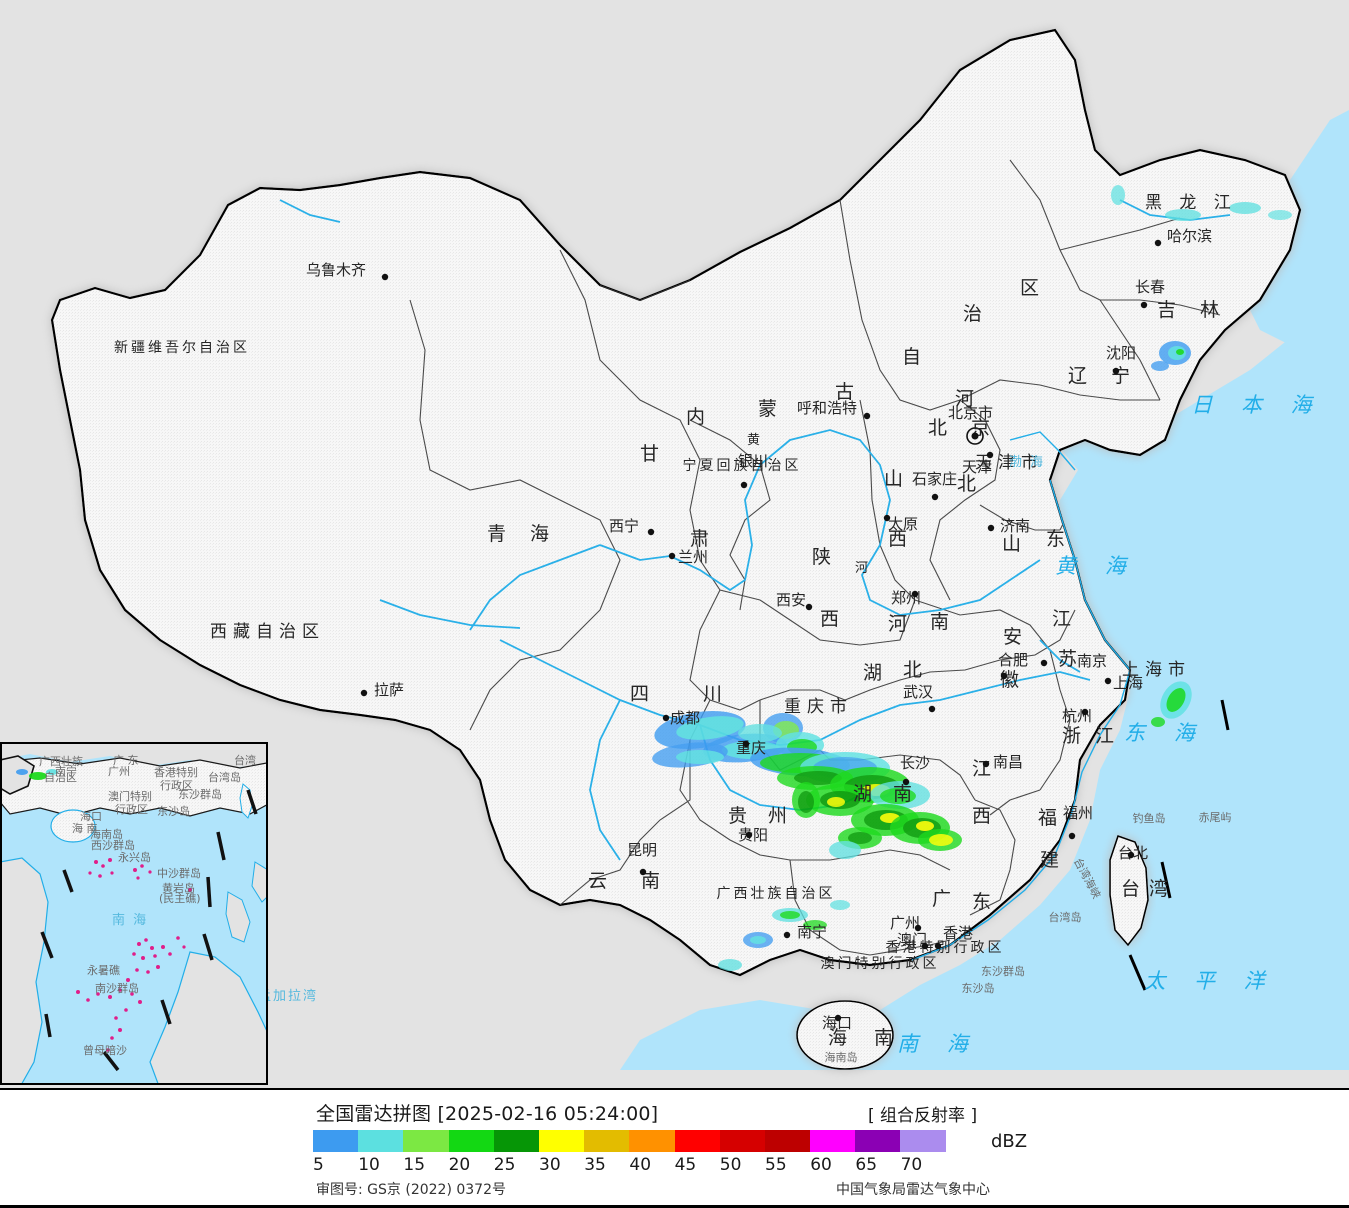  What do you see at coordinates (369, 1165) in the screenshot?
I see `tick-10: 10` at bounding box center [369, 1165].